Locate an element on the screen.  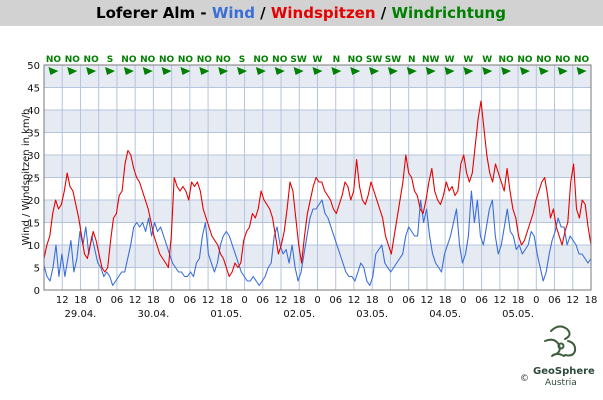
direction-label: NW is located at coordinates (431, 60).